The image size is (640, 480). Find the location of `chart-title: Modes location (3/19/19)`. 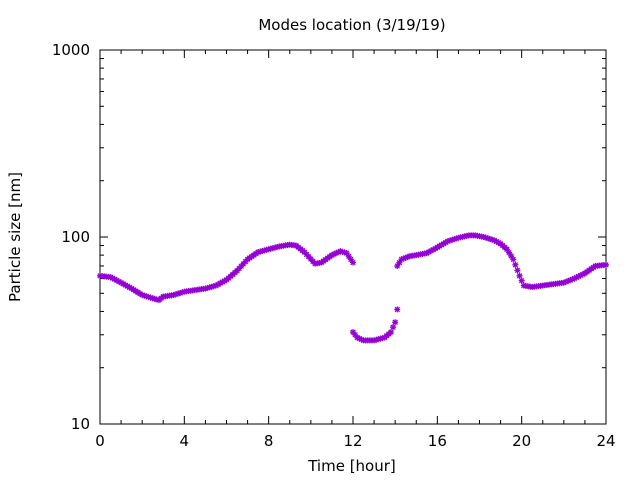

chart-title: Modes location (3/19/19) is located at coordinates (351, 25).